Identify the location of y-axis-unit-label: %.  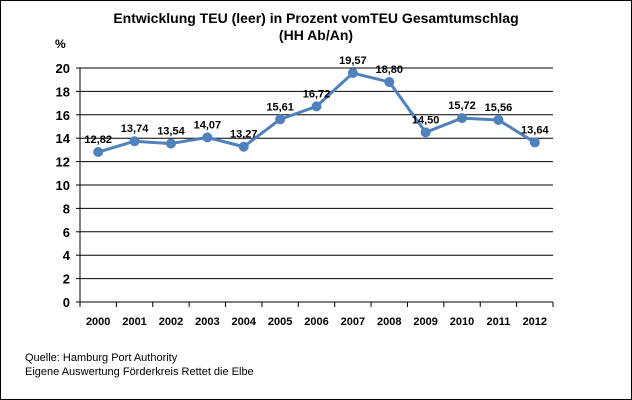
(60, 44).